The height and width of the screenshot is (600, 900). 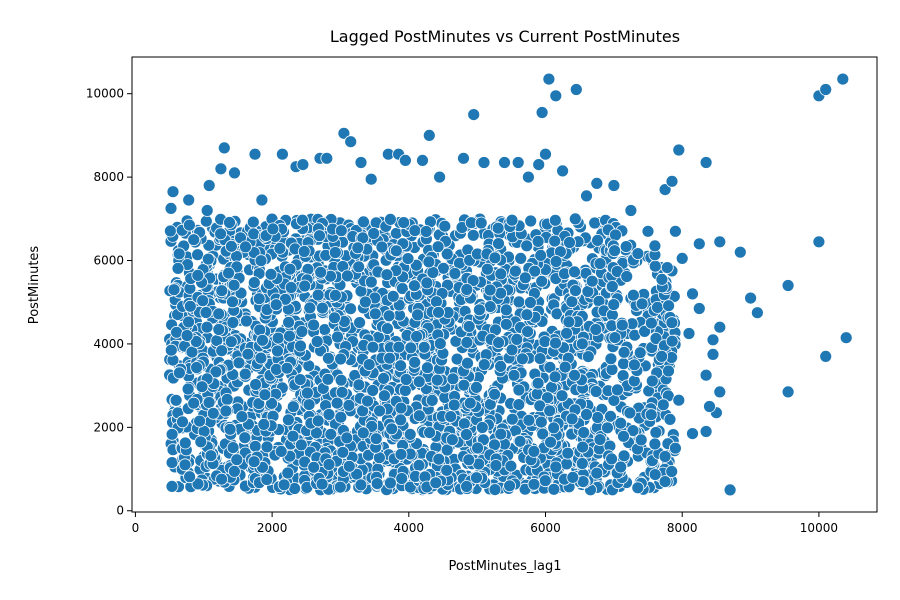 What do you see at coordinates (485, 523) in the screenshot?
I see `x-axis: 0 2000 4000 6000 8000 10000` at bounding box center [485, 523].